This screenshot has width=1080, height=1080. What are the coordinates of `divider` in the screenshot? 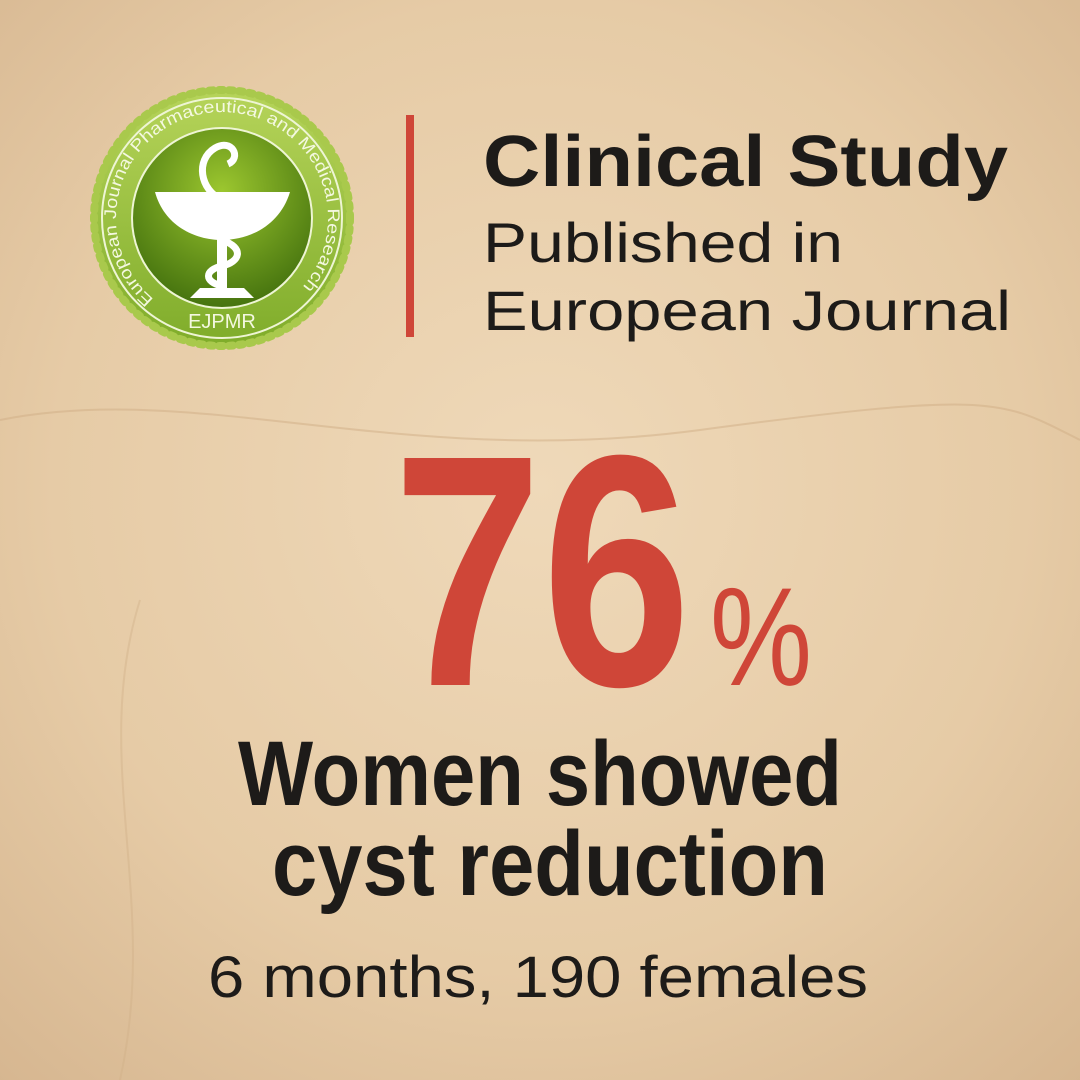 It's located at (410, 226).